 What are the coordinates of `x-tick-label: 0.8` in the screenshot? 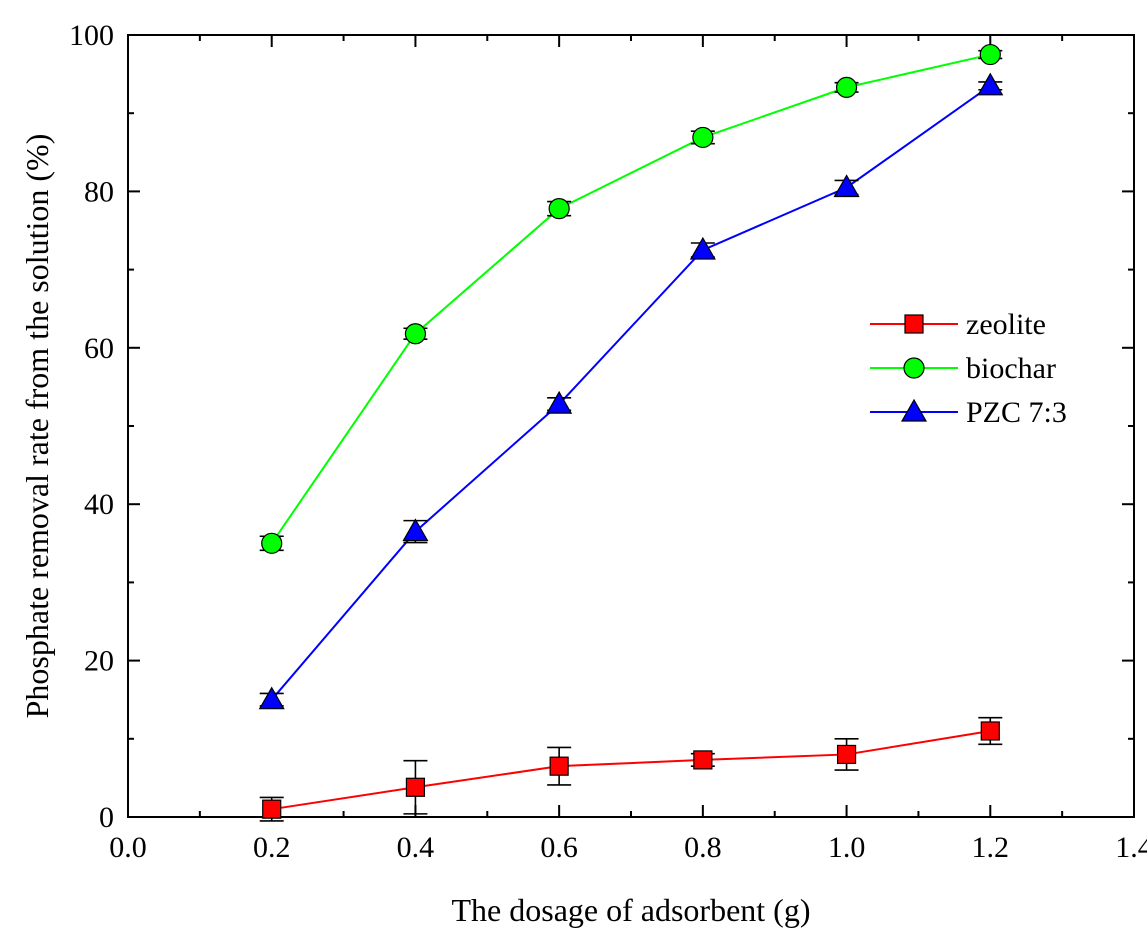 It's located at (703, 847).